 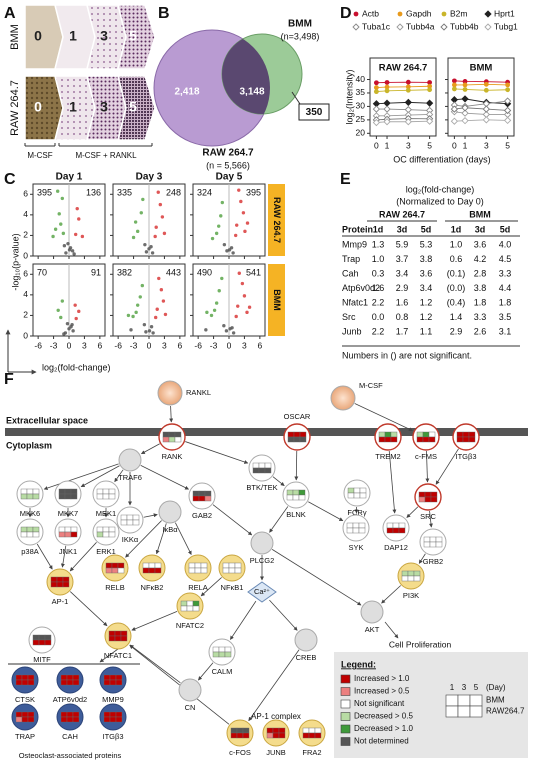 What do you see at coordinates (106, 513) in the screenshot?
I see `node-label: MEK1` at bounding box center [106, 513].